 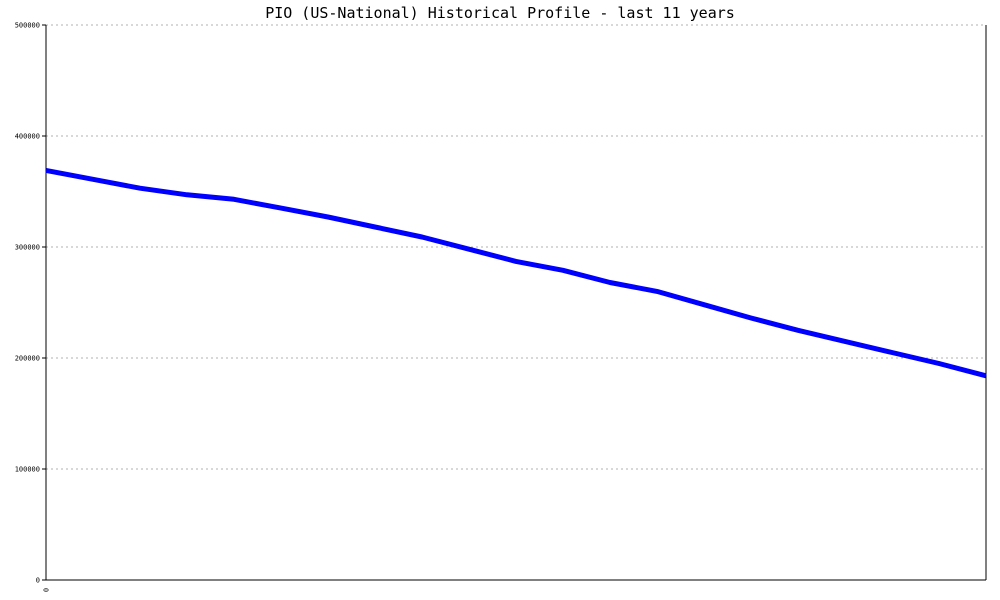 I want to click on y-tick-label-3: 300000, so click(x=27, y=248).